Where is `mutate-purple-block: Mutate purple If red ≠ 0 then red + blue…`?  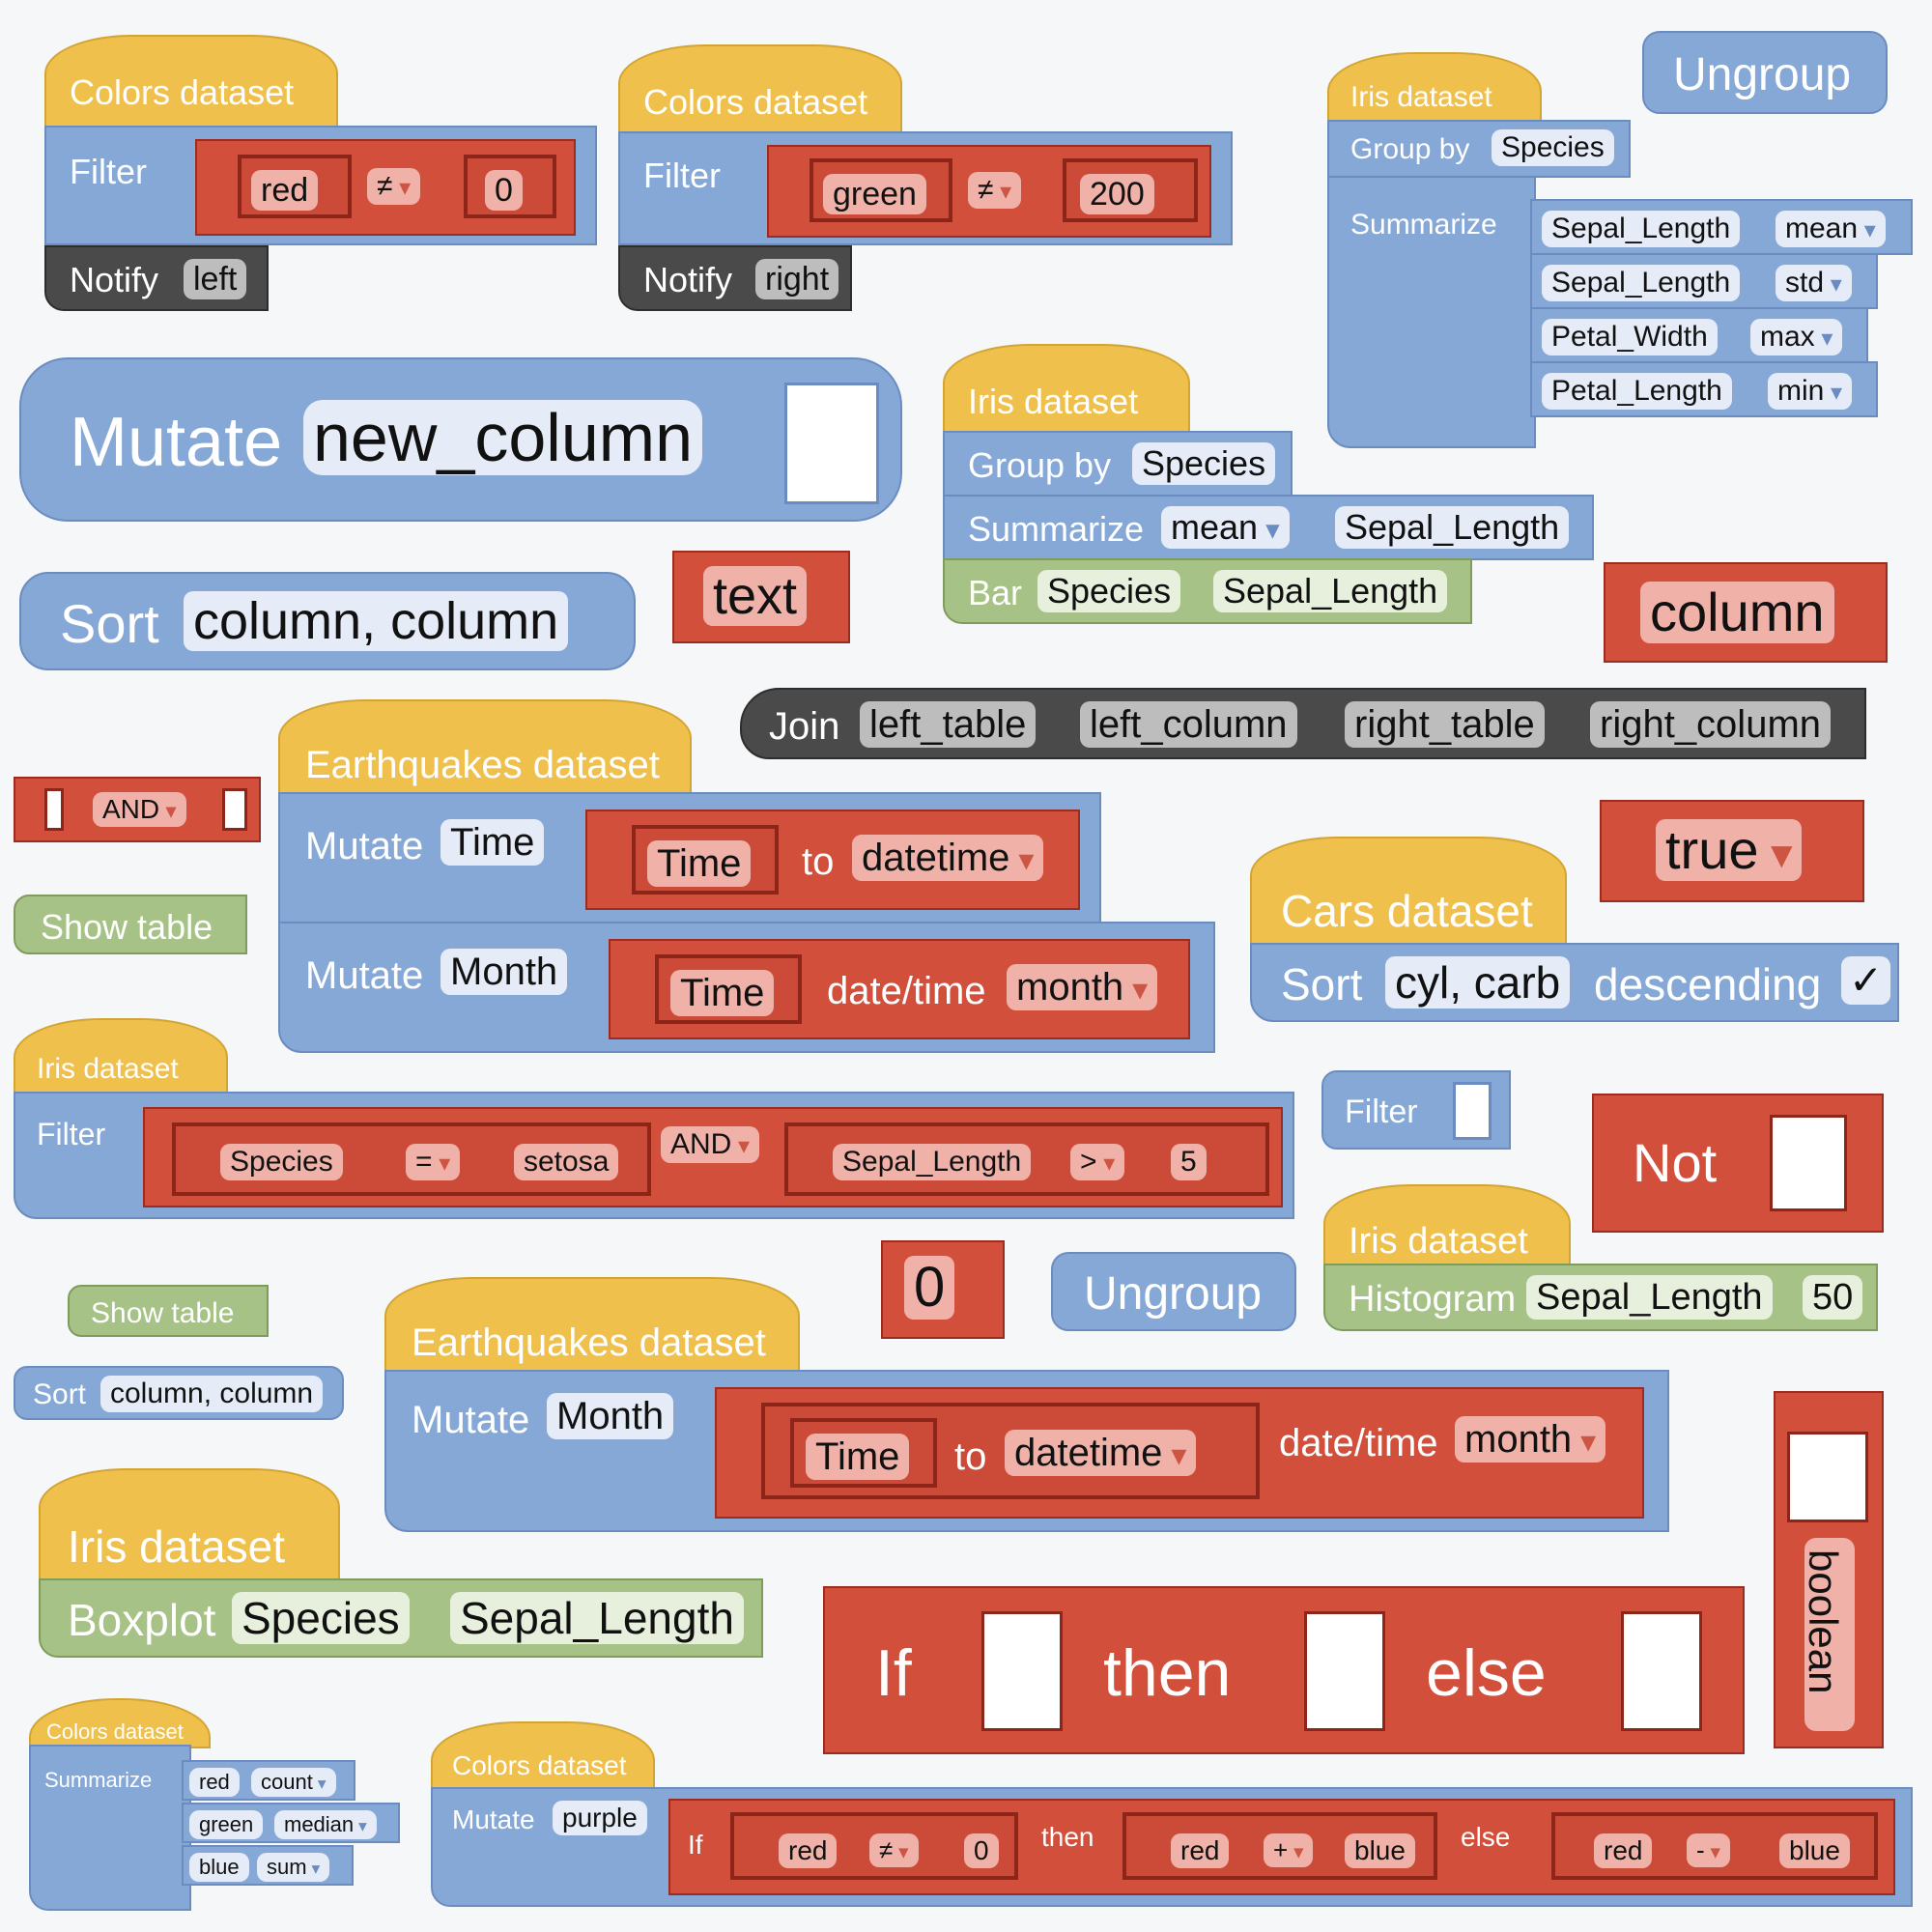 mutate-purple-block: Mutate purple If red ≠ 0 then red + blue… is located at coordinates (1172, 1847).